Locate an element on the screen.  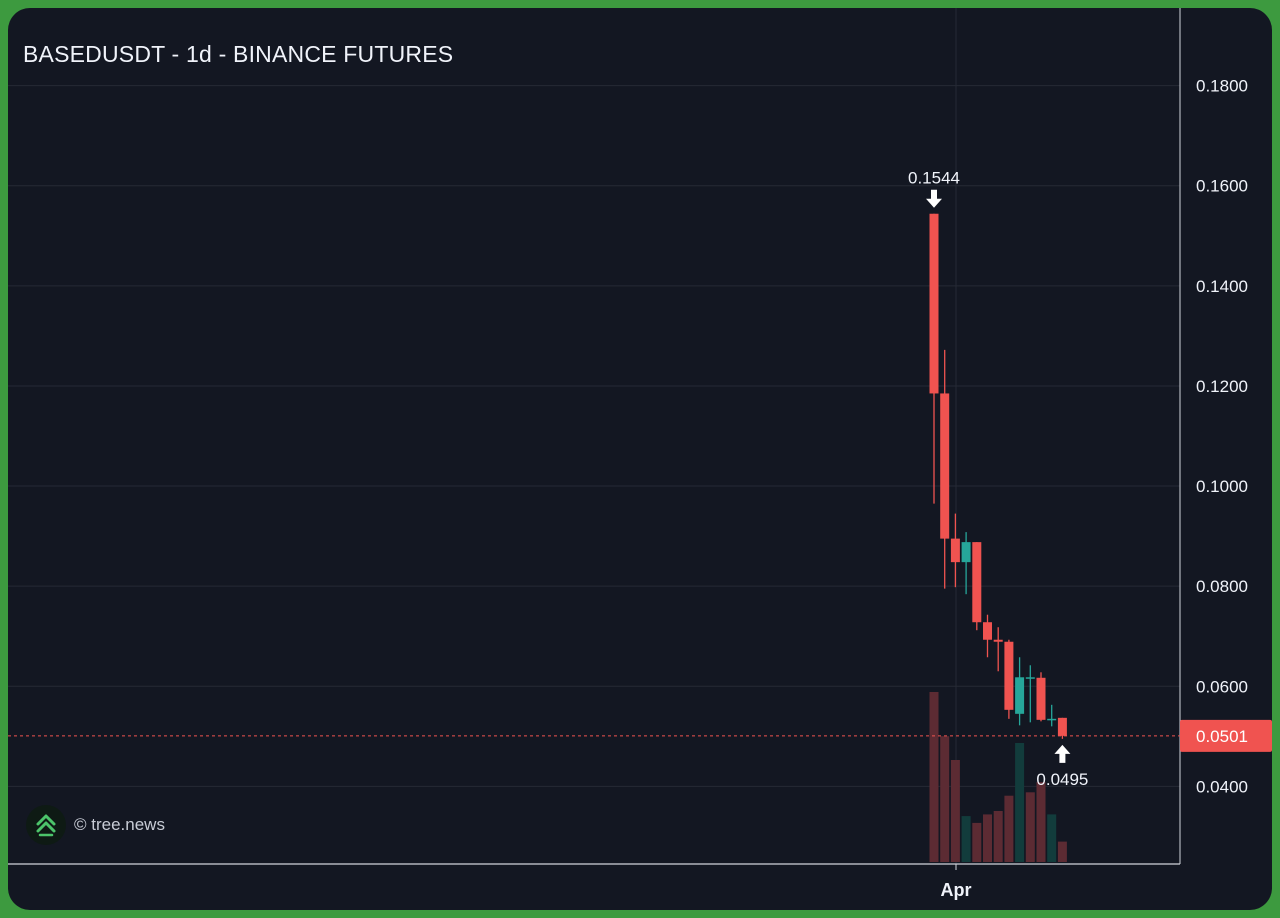
arrow-up-icon is located at coordinates (1062, 753).